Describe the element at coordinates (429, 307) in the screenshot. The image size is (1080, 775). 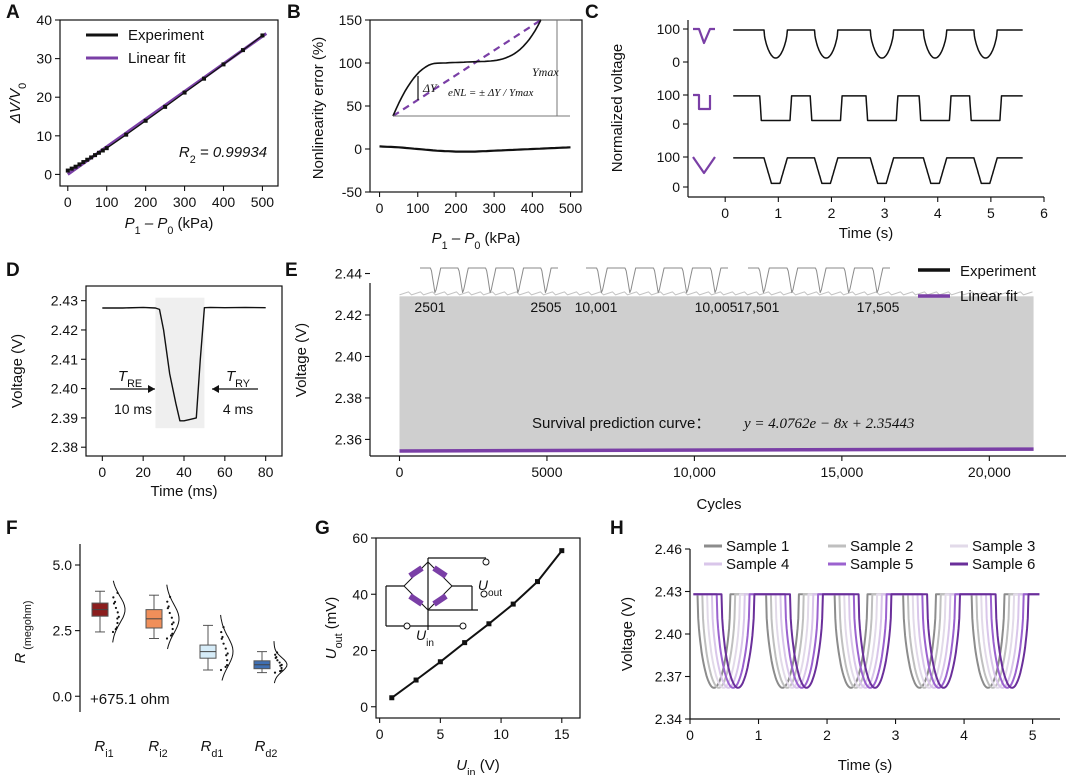
I see `e-inset-start-label: 2501` at that location.